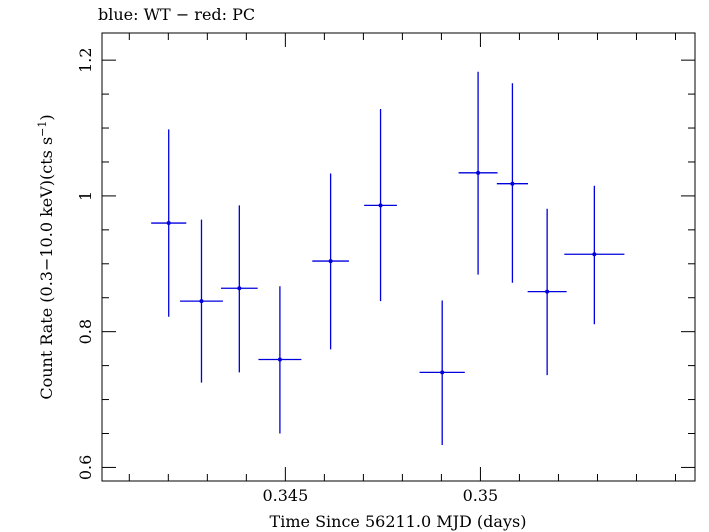 Image resolution: width=709 pixels, height=532 pixels. I want to click on x-tick-label: 0.345, so click(285, 495).